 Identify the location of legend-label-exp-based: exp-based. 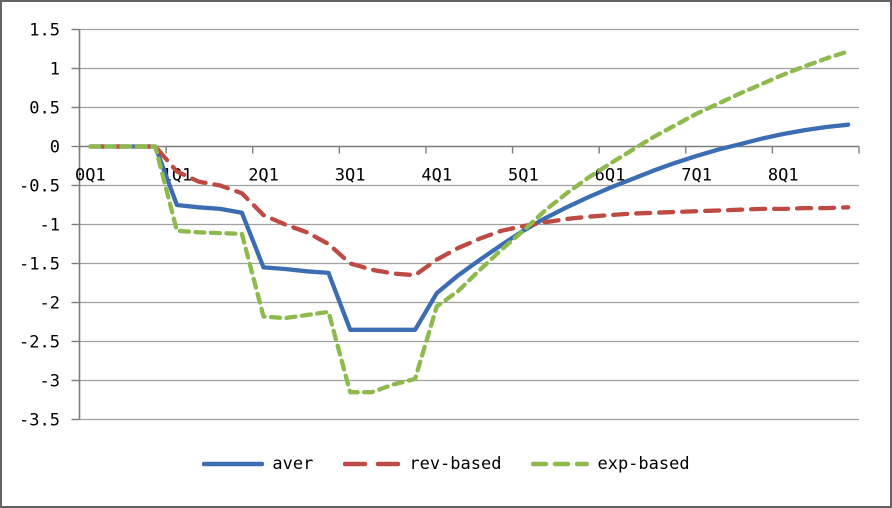
(643, 464).